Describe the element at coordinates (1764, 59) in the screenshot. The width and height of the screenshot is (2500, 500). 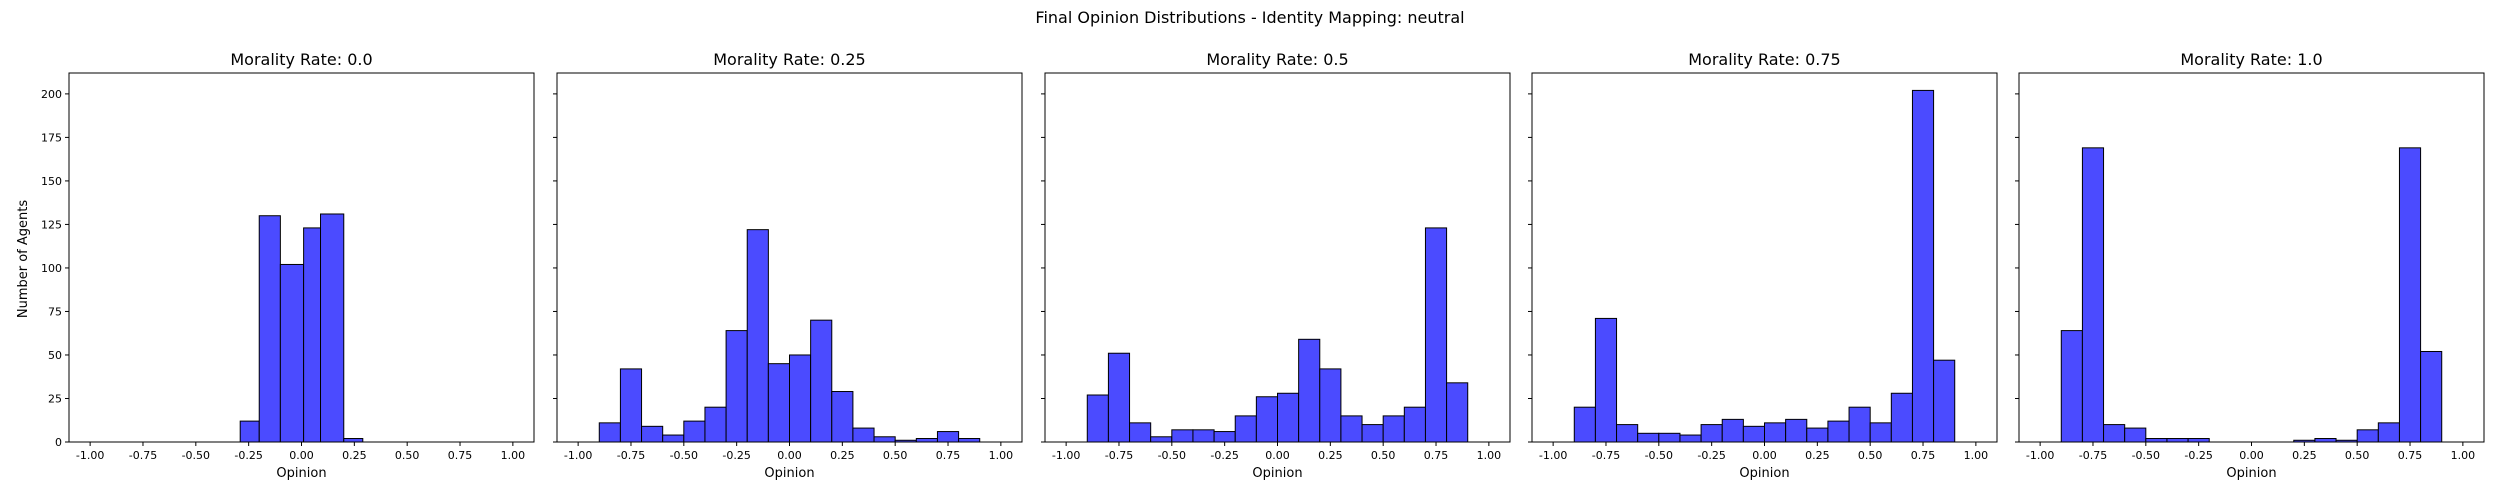
I see `subplot-title: Morality Rate: 0.75` at that location.